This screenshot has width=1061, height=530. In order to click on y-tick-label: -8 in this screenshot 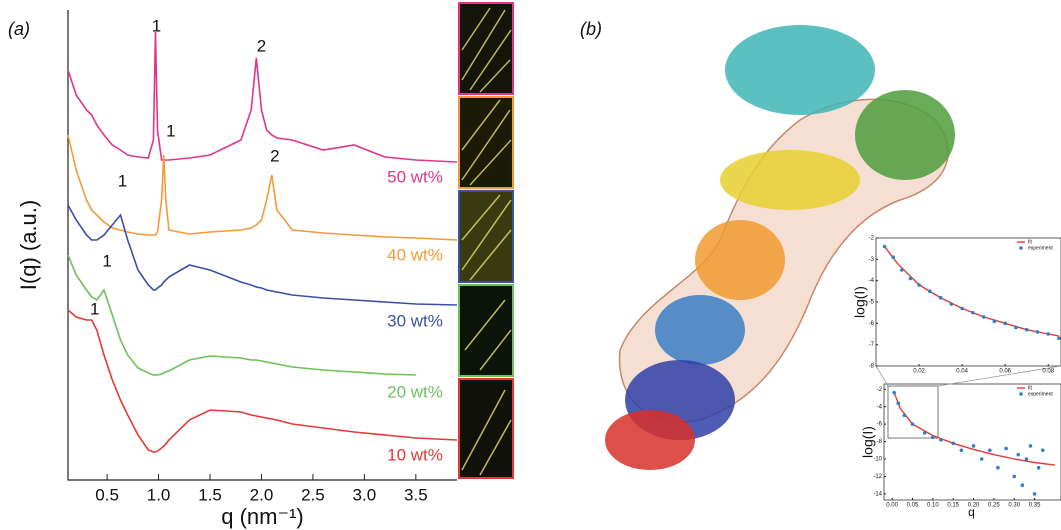, I will do `click(880, 442)`.